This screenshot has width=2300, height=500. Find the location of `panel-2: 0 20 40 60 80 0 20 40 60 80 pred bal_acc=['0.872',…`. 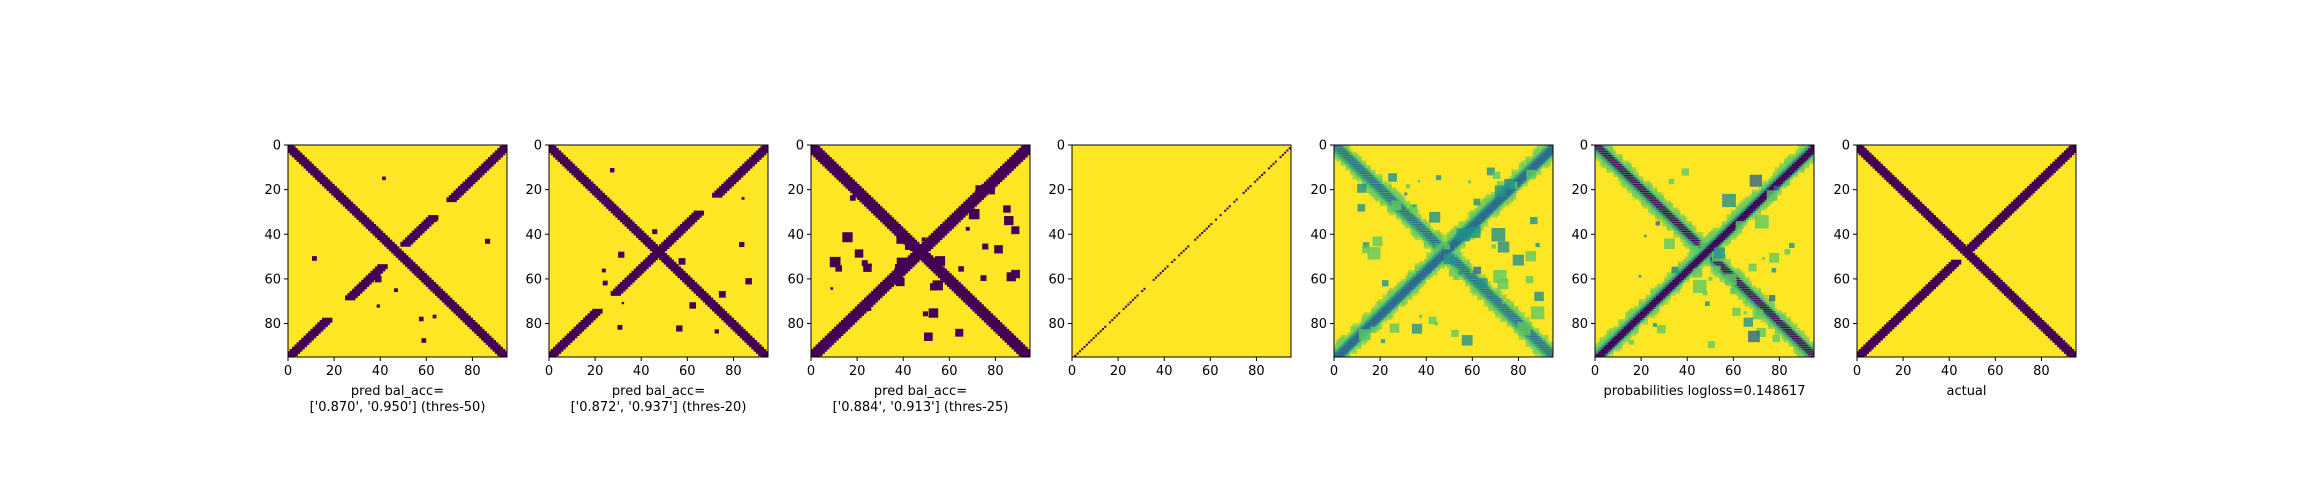

panel-2: 0 20 40 60 80 0 20 40 60 80 pred bal_acc=['0.872',… is located at coordinates (647, 277).